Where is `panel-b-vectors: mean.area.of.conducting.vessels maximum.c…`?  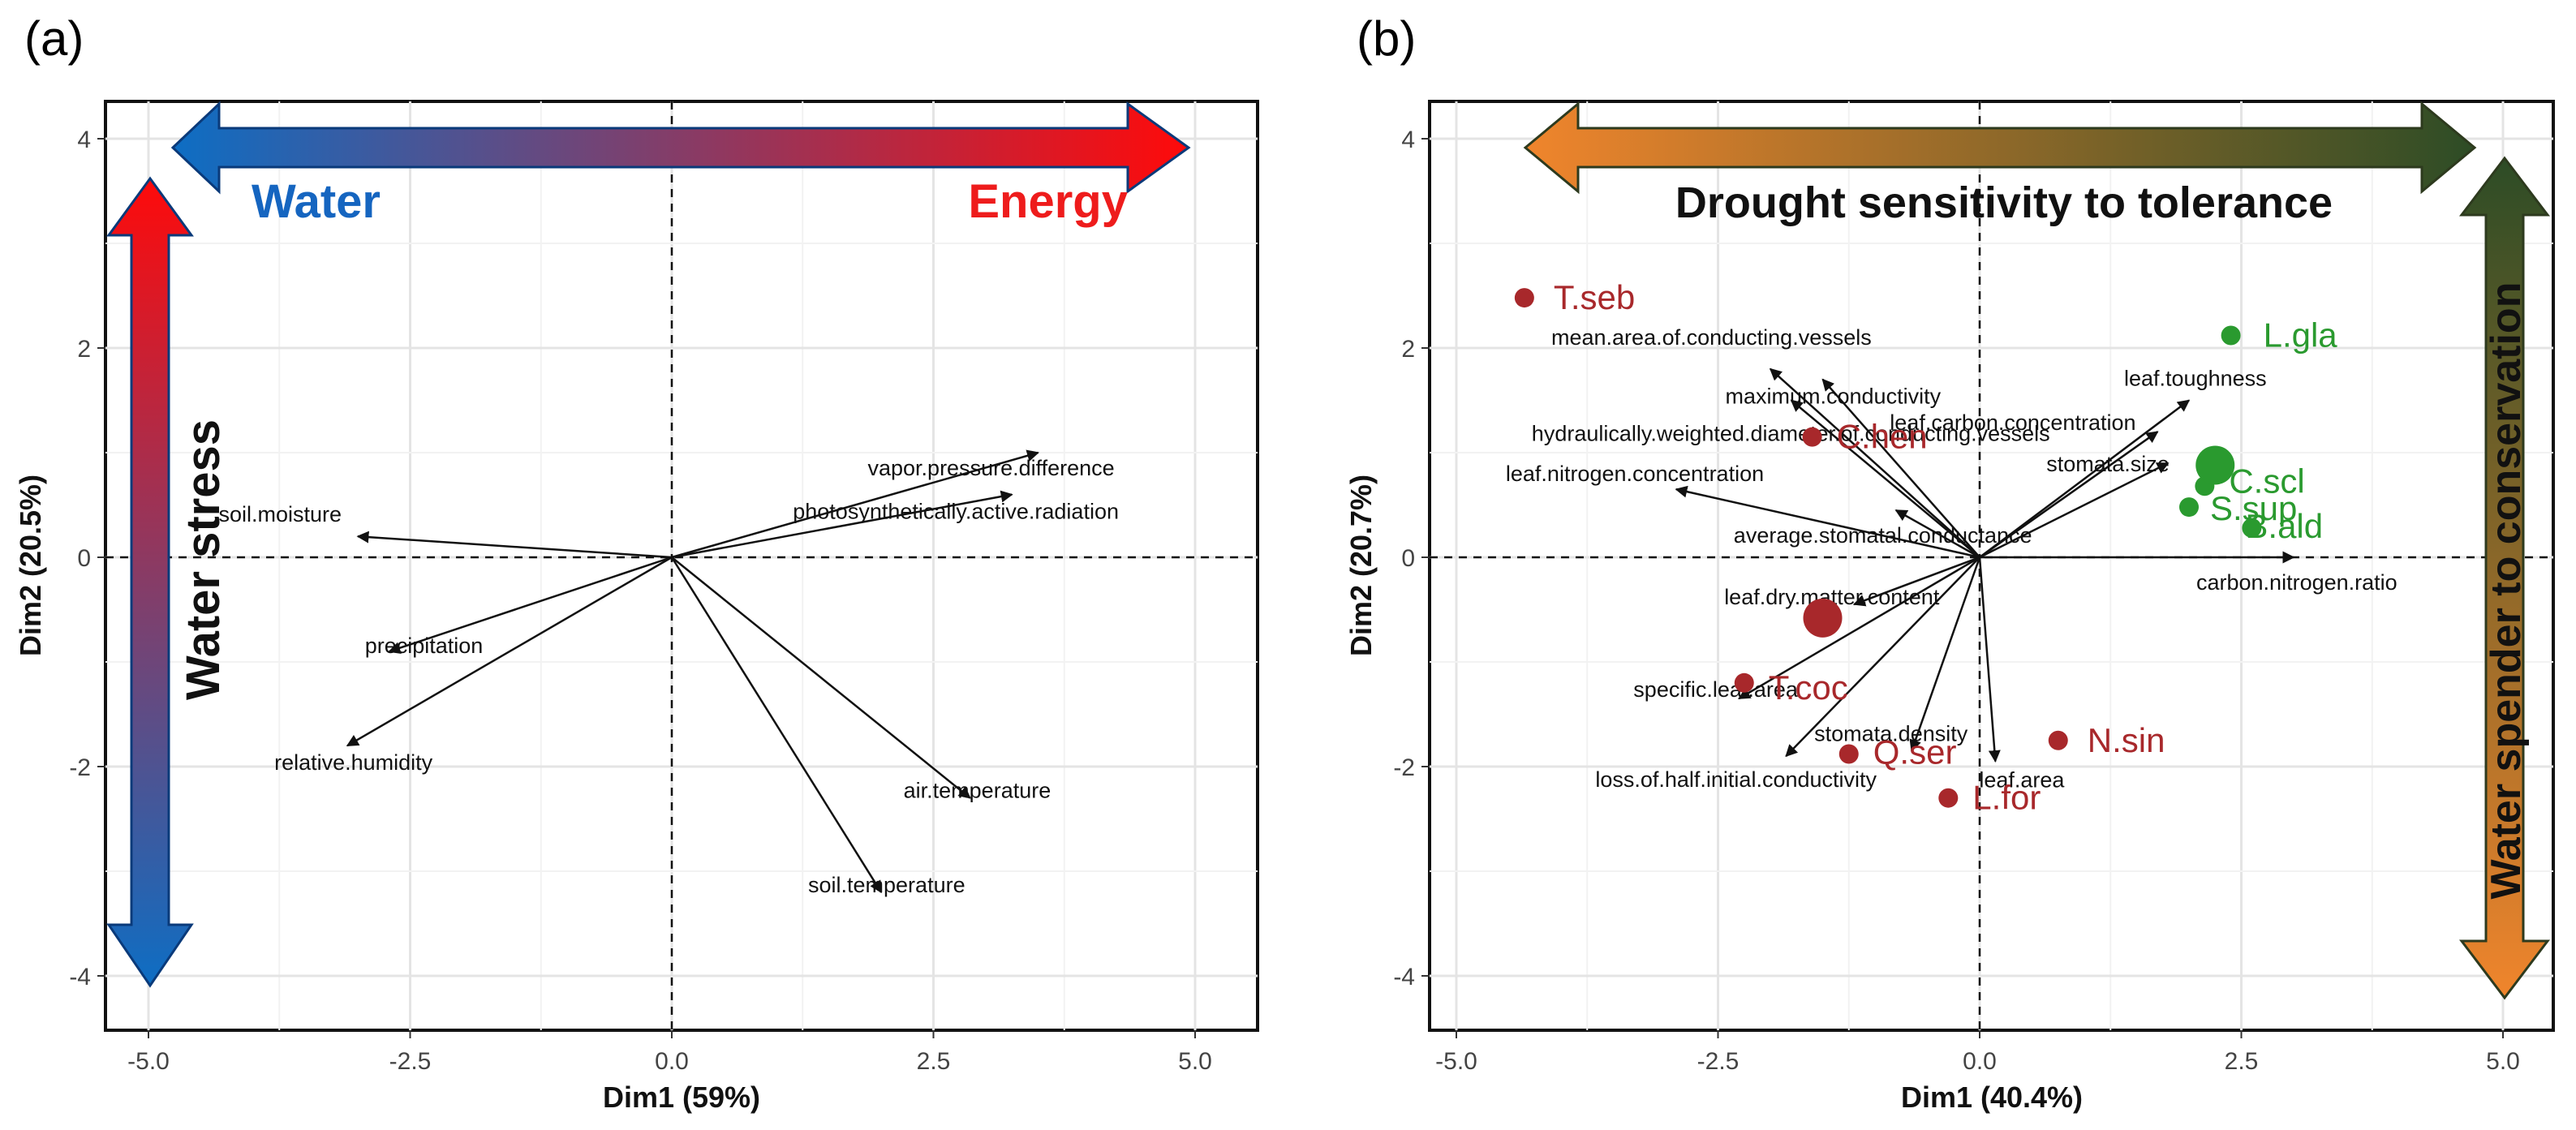 panel-b-vectors: mean.area.of.conducting.vessels maximum.c… is located at coordinates (1952, 559).